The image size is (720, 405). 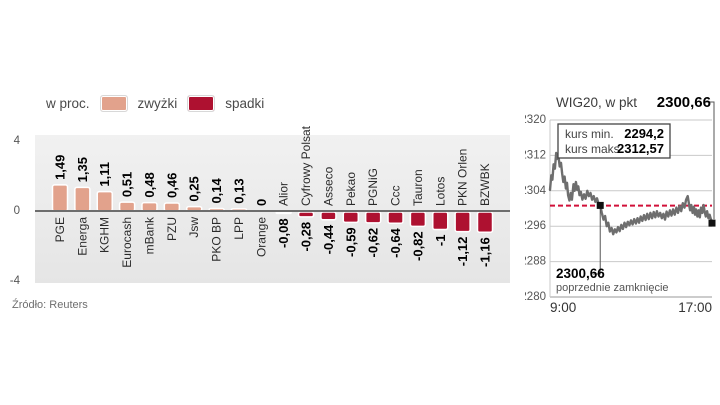 I want to click on bar-category-label: PZU, so click(x=172, y=229).